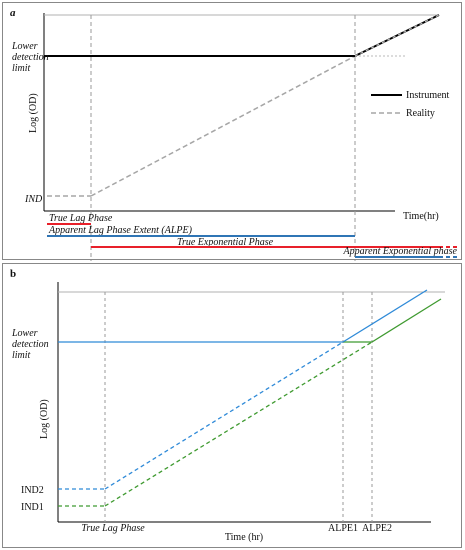  What do you see at coordinates (21, 355) in the screenshot?
I see `lower-detection-label-b-line3: limit` at bounding box center [21, 355].